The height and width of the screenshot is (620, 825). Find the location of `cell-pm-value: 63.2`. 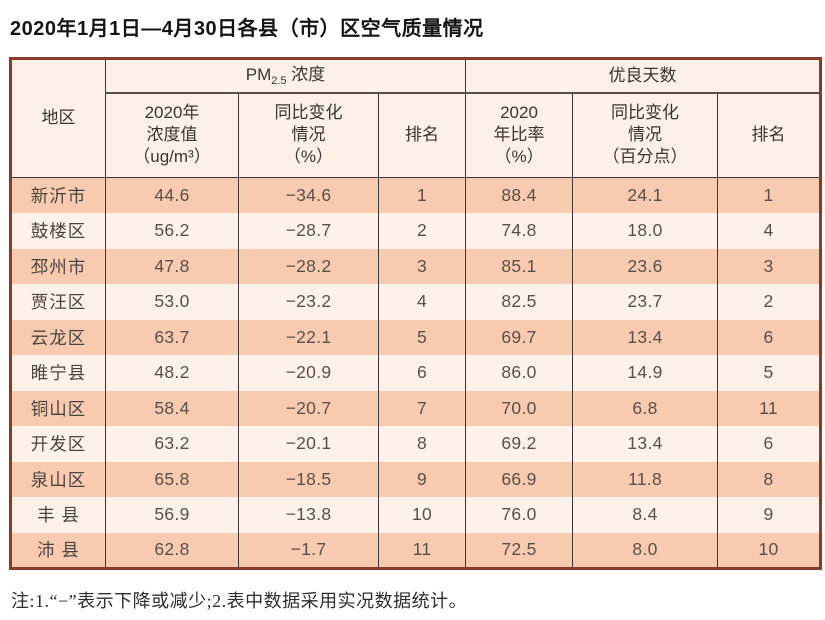

cell-pm-value: 63.2 is located at coordinates (172, 444).